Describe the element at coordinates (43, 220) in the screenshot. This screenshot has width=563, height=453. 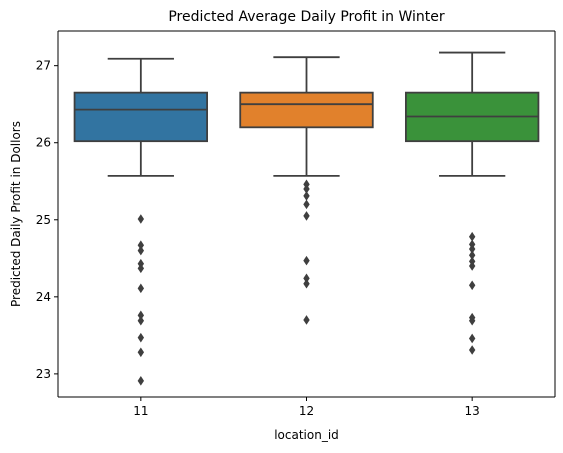
I see `y-tick-label: 25` at that location.